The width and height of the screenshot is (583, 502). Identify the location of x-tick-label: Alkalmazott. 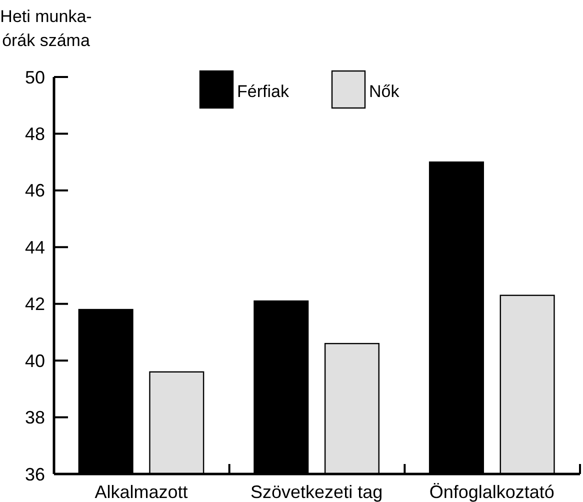
(141, 492).